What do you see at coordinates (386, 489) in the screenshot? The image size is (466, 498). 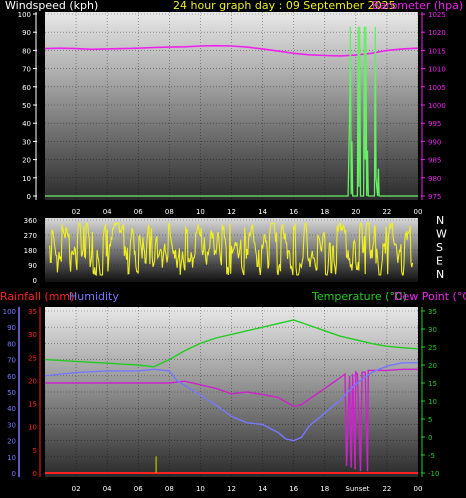 I see `temp-x-tick-label: 22` at bounding box center [386, 489].